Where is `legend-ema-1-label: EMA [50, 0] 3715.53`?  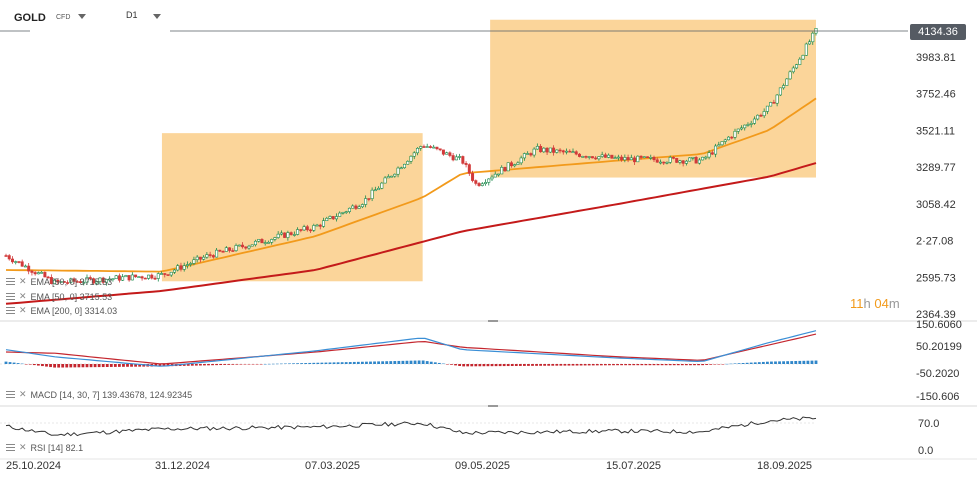
legend-ema-1-label: EMA [50, 0] 3715.53 is located at coordinates (71, 281).